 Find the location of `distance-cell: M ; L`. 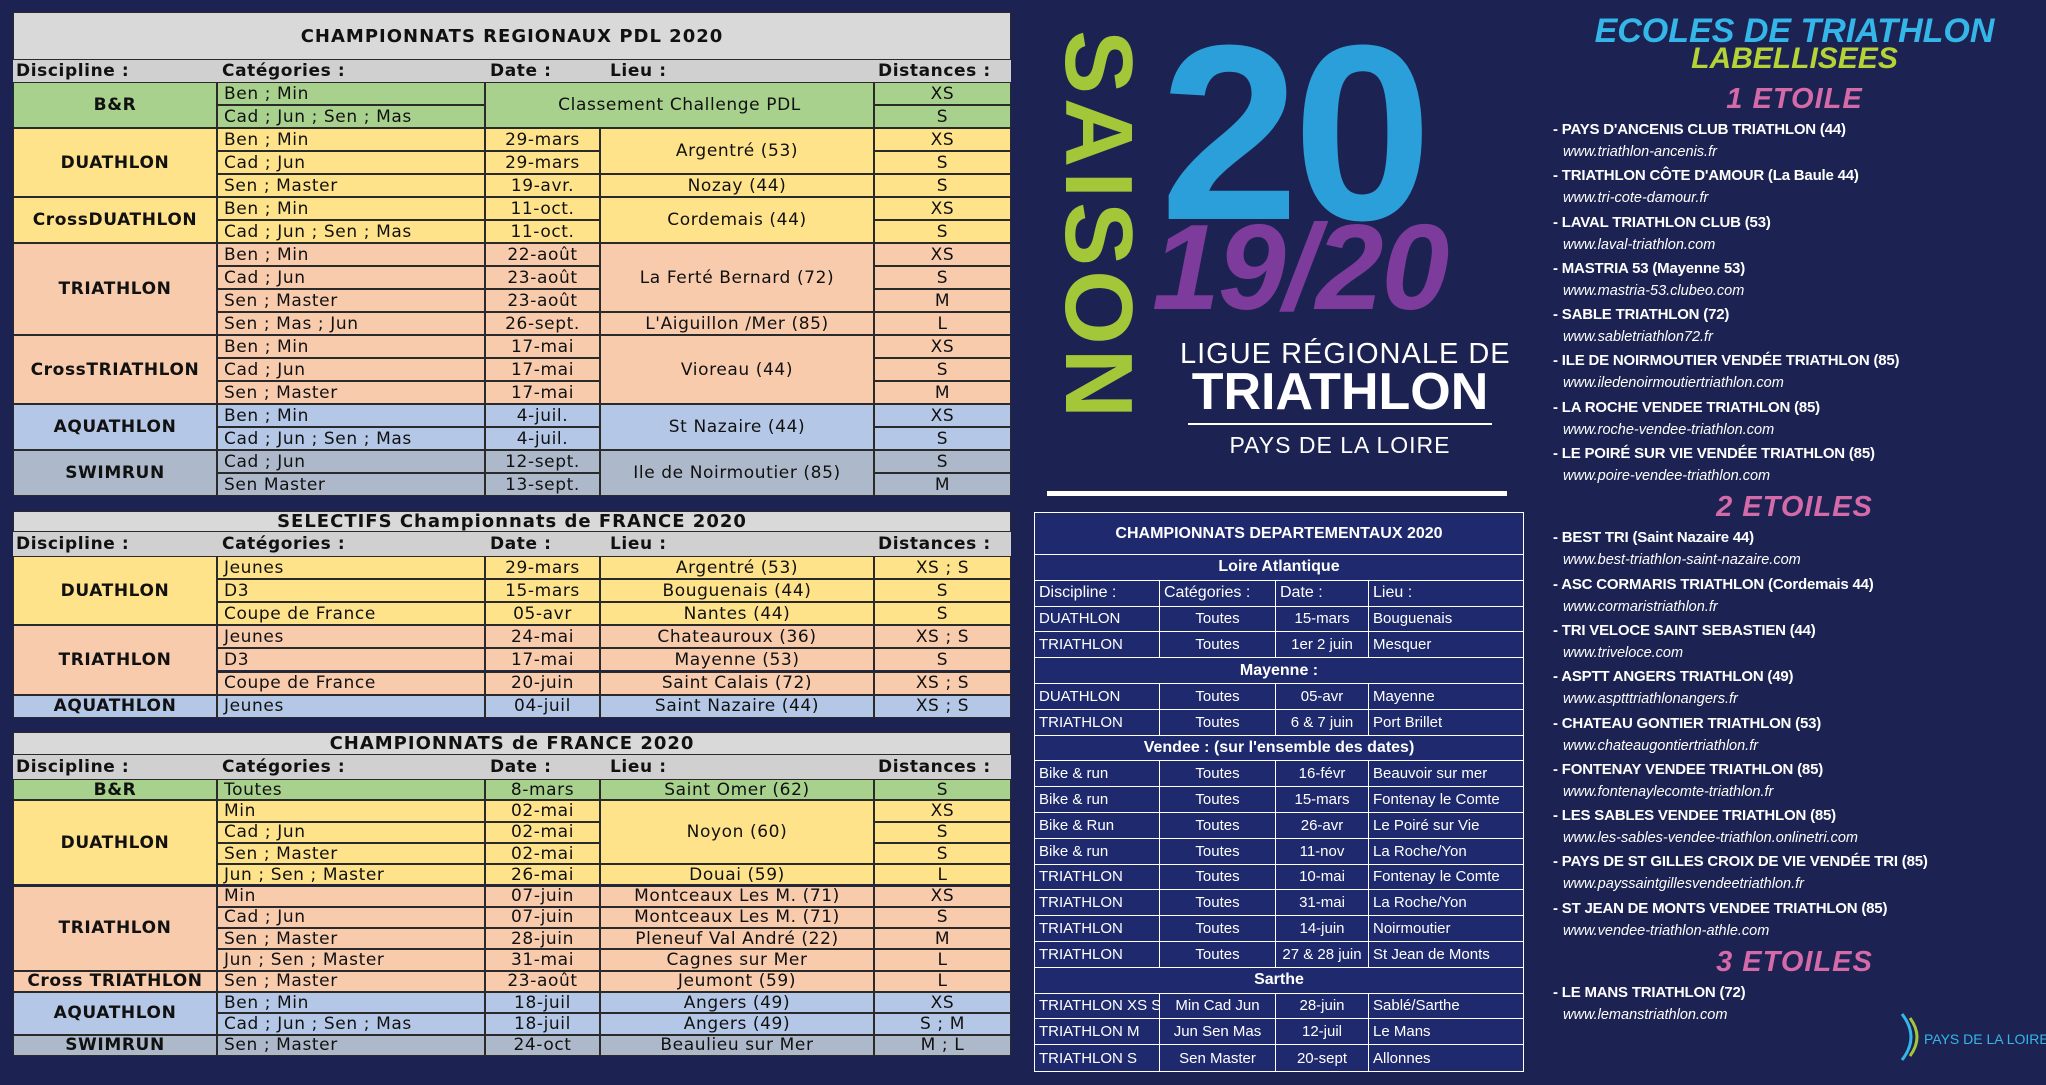

distance-cell: M ; L is located at coordinates (942, 1045).